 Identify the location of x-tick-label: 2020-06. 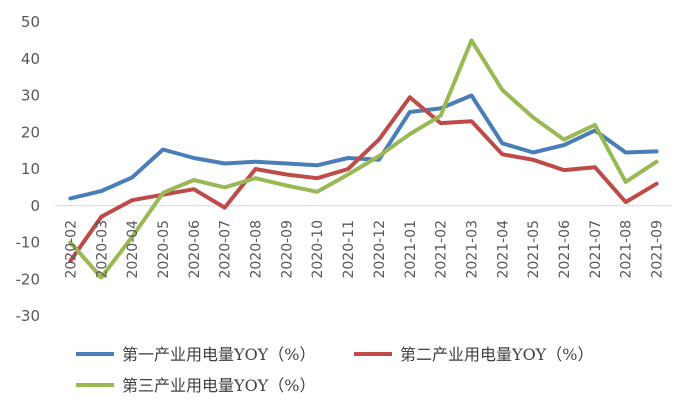
(195, 249).